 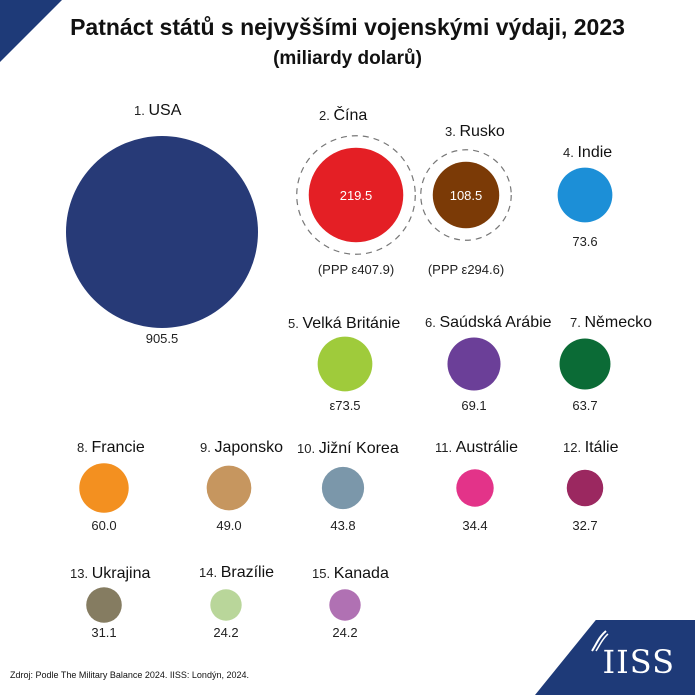 What do you see at coordinates (600, 641) in the screenshot?
I see `iiss-logo-icon` at bounding box center [600, 641].